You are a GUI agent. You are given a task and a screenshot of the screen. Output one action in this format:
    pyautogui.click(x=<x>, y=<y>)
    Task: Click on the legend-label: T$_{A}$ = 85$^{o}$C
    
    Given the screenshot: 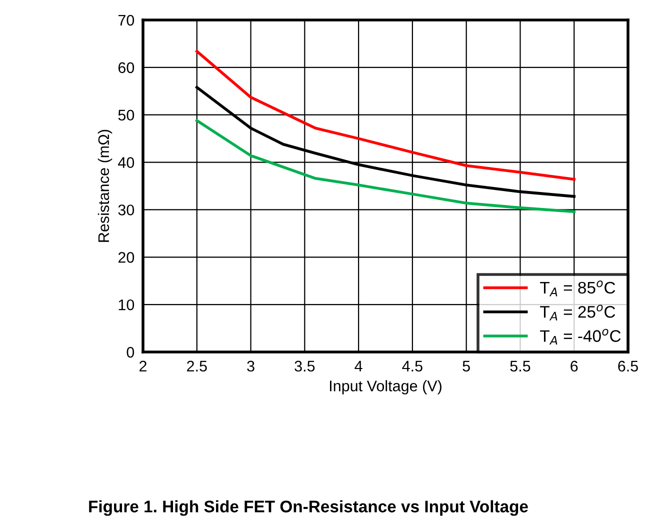 What is the action you would take?
    pyautogui.click(x=578, y=288)
    